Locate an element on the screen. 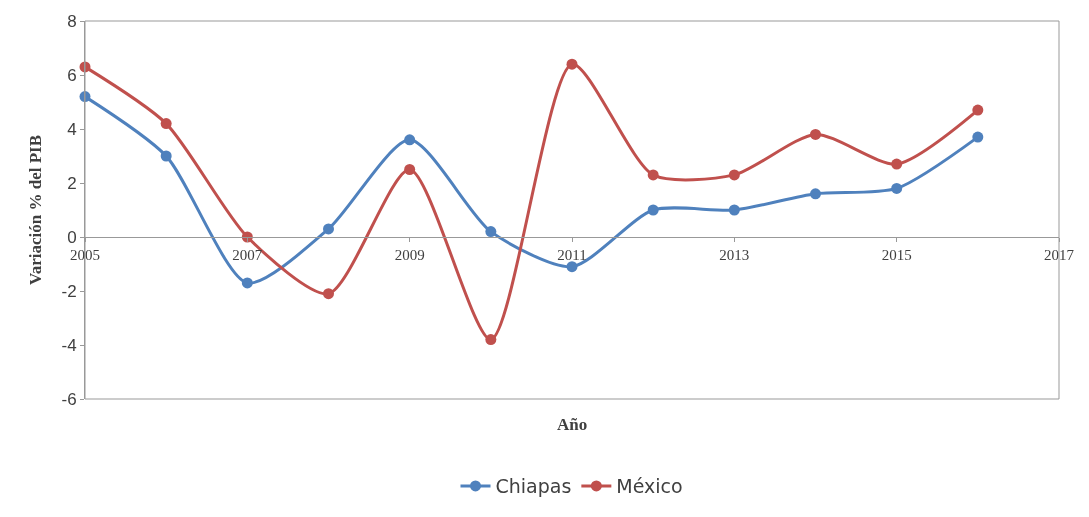 Image resolution: width=1089 pixels, height=517 pixels. y-tick-label: 0 is located at coordinates (72, 237).